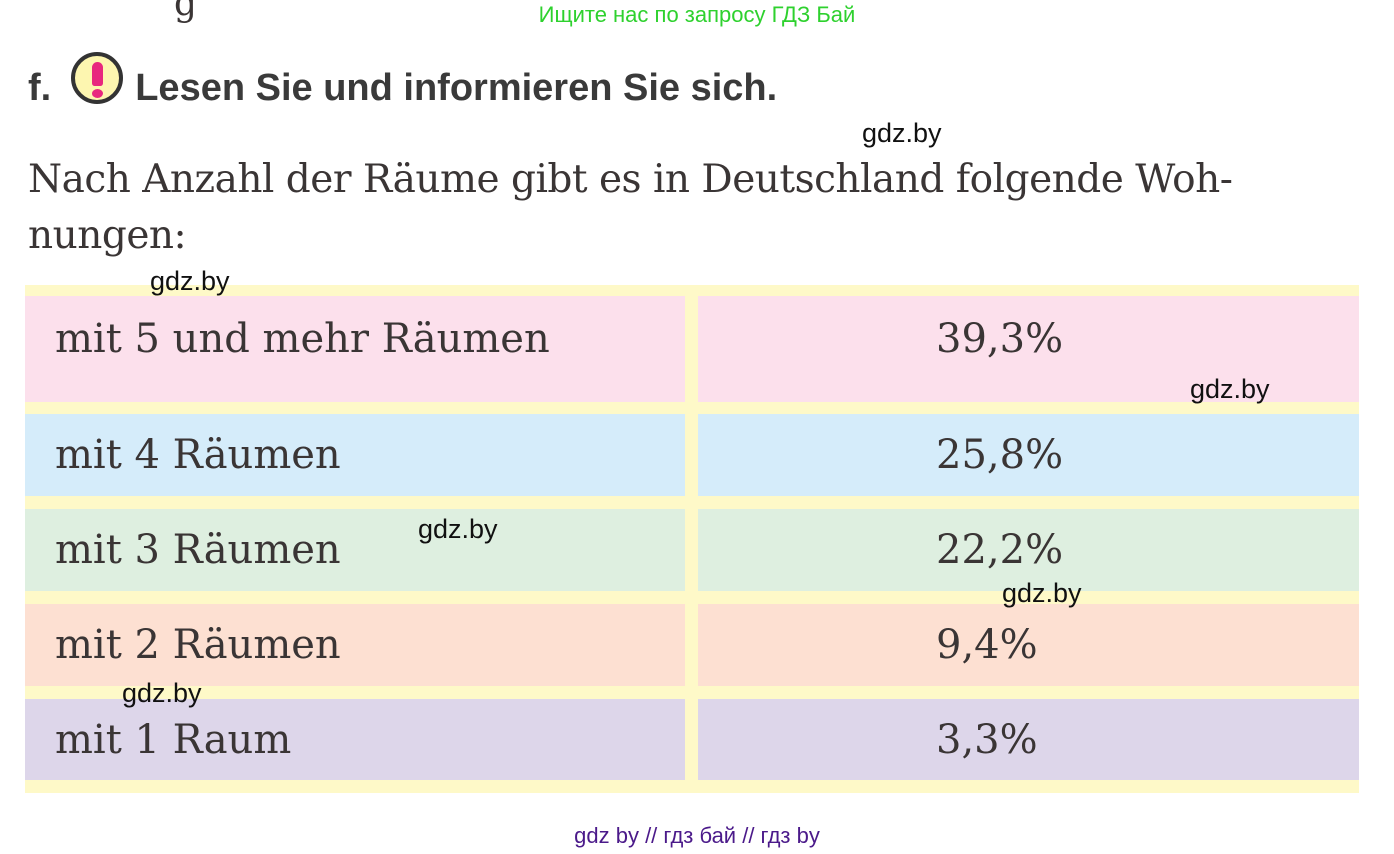 This screenshot has width=1394, height=854. I want to click on row-label: mit 1 Raum, so click(355, 739).